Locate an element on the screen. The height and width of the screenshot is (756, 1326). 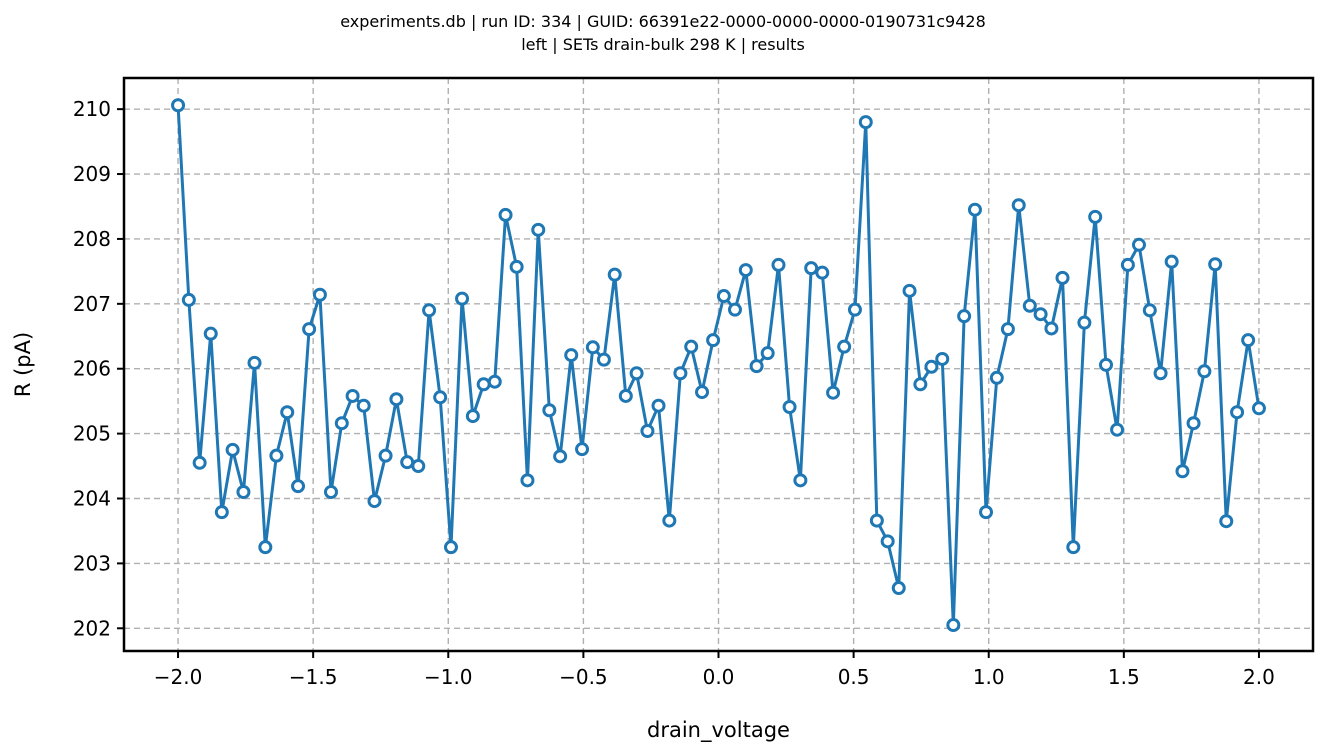
y-tick-label: 202 is located at coordinates (92, 628).